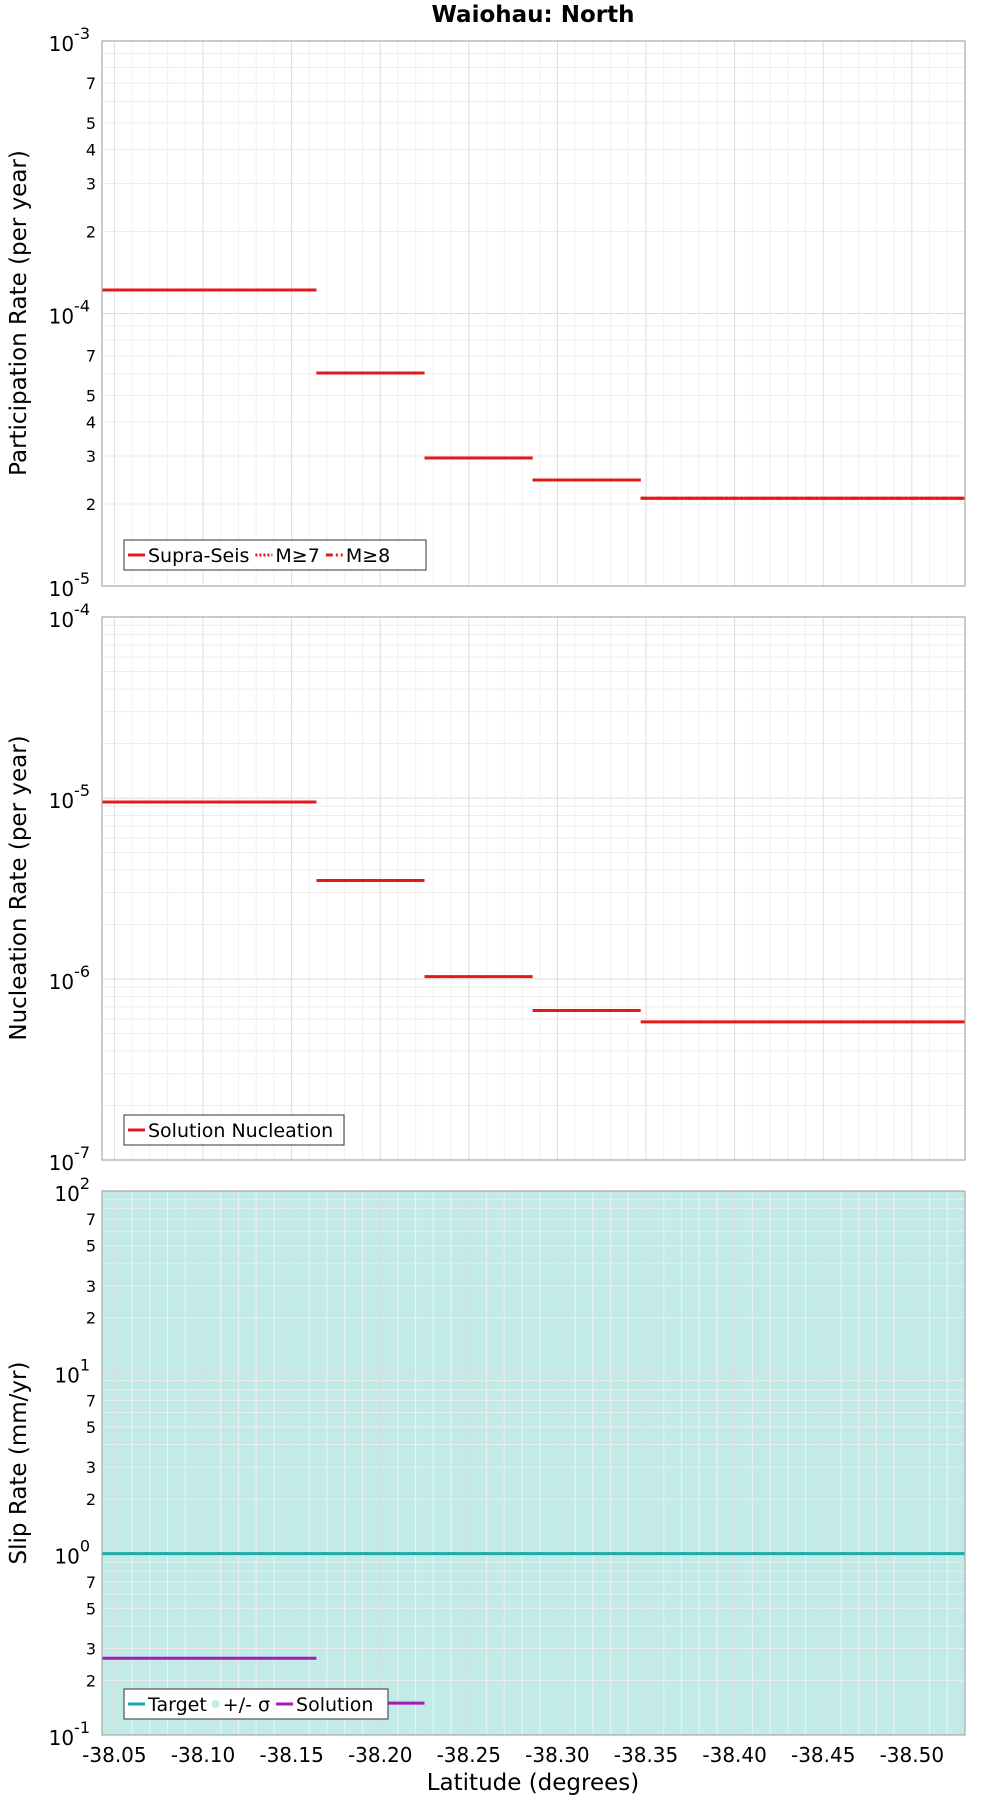 This screenshot has height=1800, width=1000. I want to click on y-major-tick-label: 10⁰, so click(72, 1553).